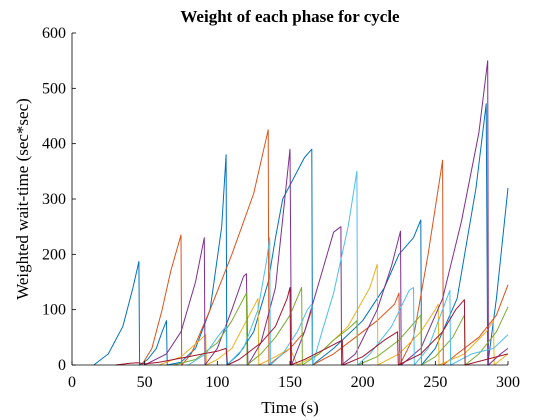  What do you see at coordinates (54, 144) in the screenshot?
I see `y-tick-label: 400` at bounding box center [54, 144].